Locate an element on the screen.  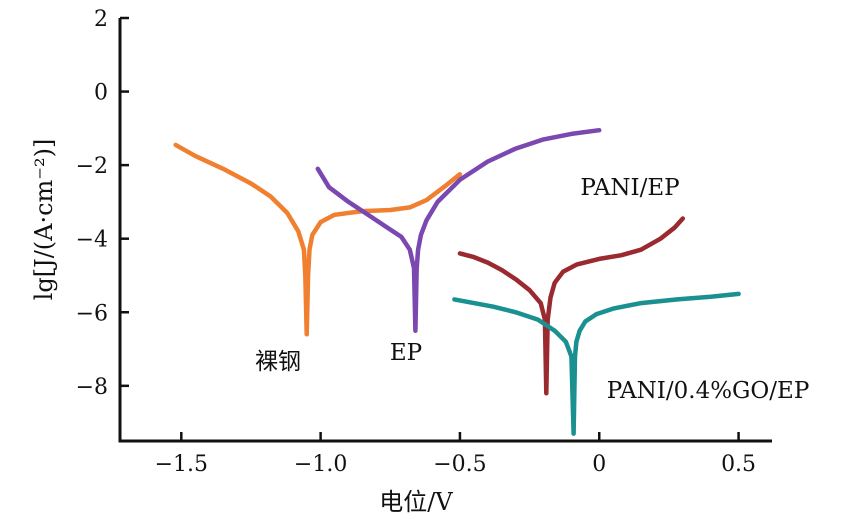
y-tick-label: −6 is located at coordinates (92, 313).